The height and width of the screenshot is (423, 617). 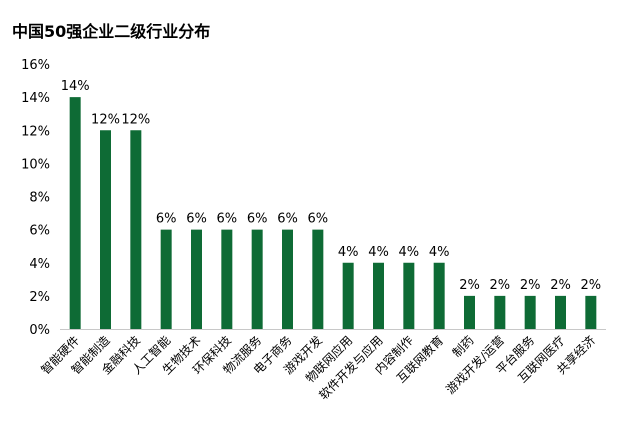 What do you see at coordinates (39, 330) in the screenshot?
I see `y-tick-label: 0%` at bounding box center [39, 330].